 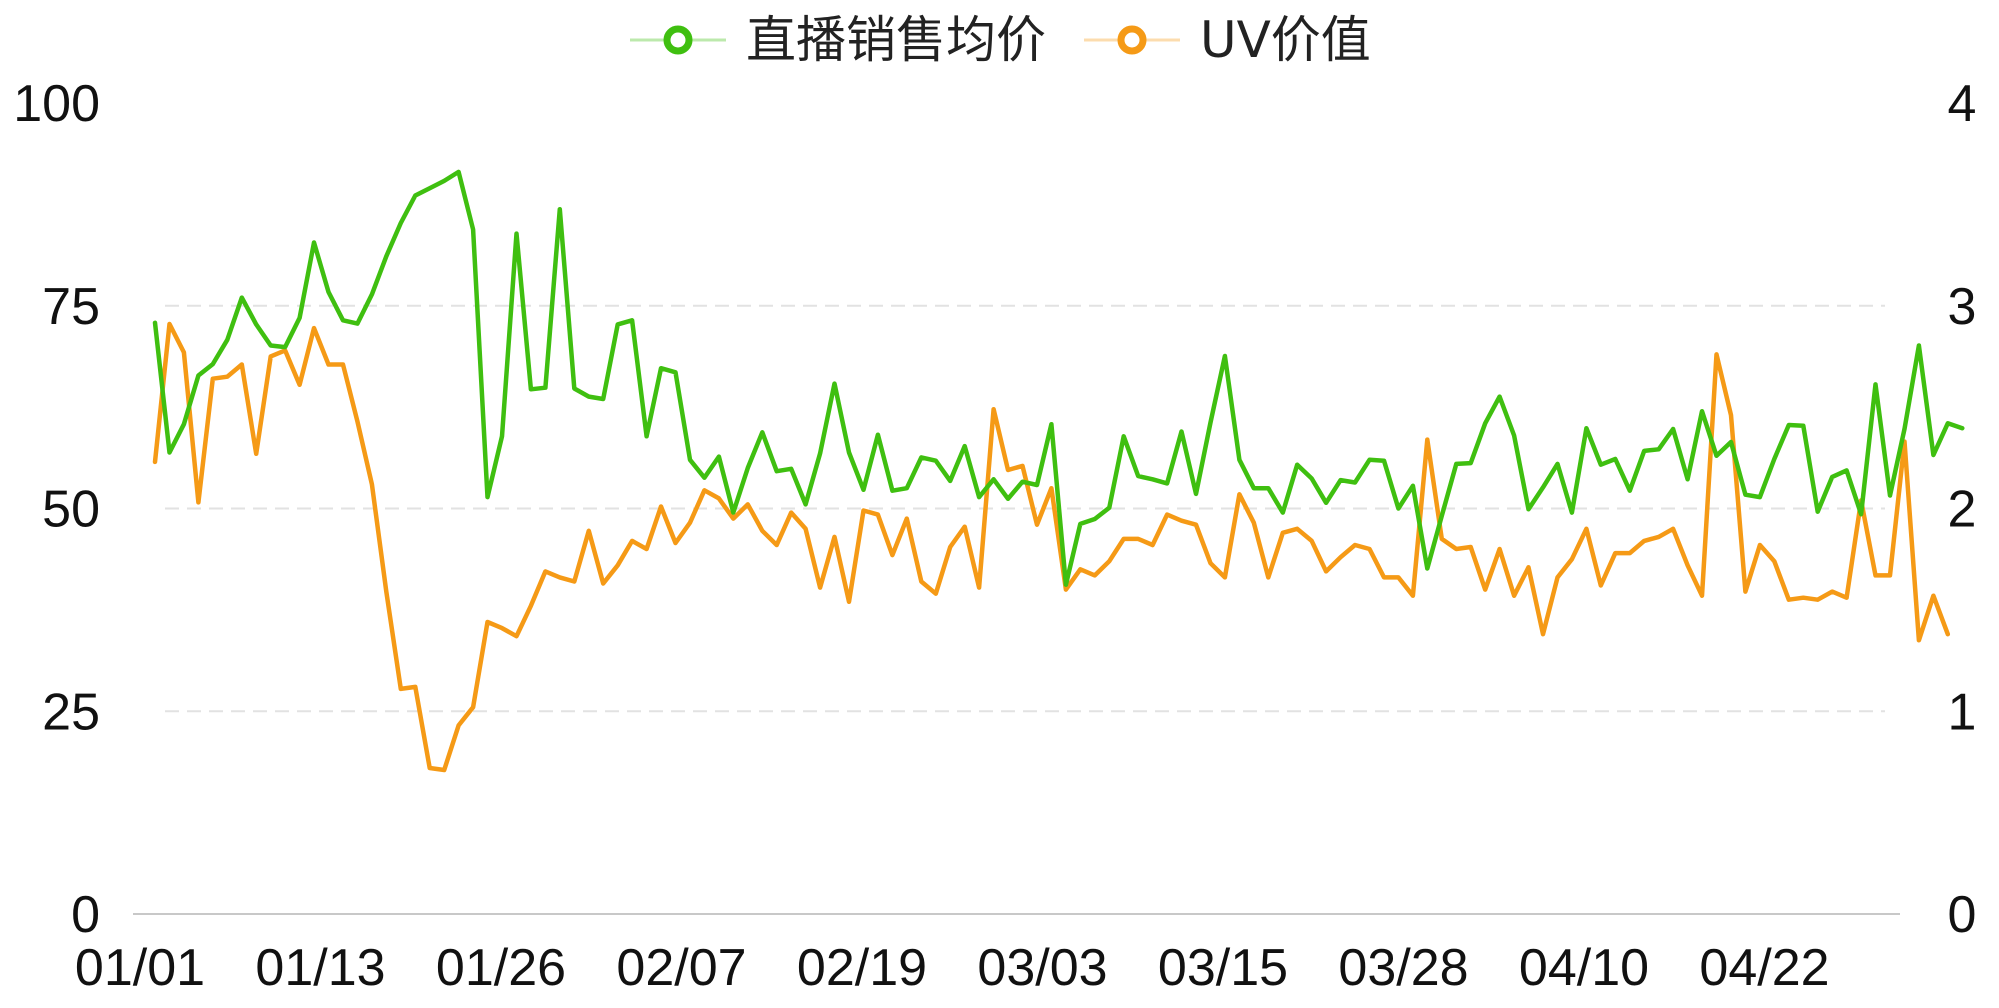 What do you see at coordinates (140, 968) in the screenshot?
I see `x-tick-label: 01/01` at bounding box center [140, 968].